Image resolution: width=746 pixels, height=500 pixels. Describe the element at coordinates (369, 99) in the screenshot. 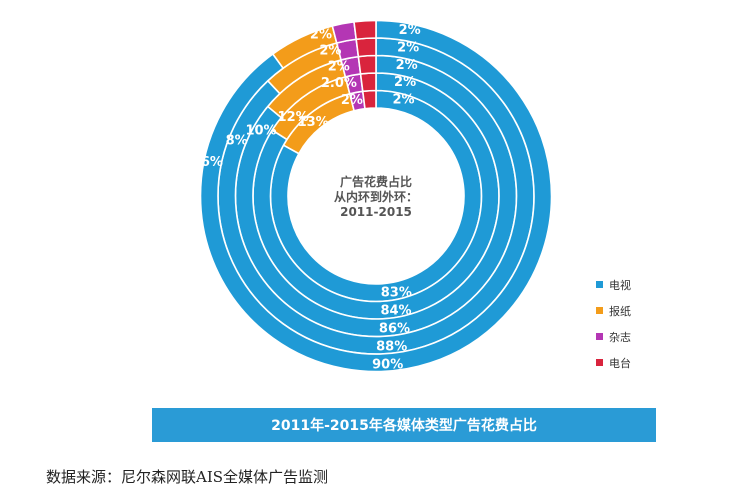

I see `ring-2011-radio-segment` at that location.